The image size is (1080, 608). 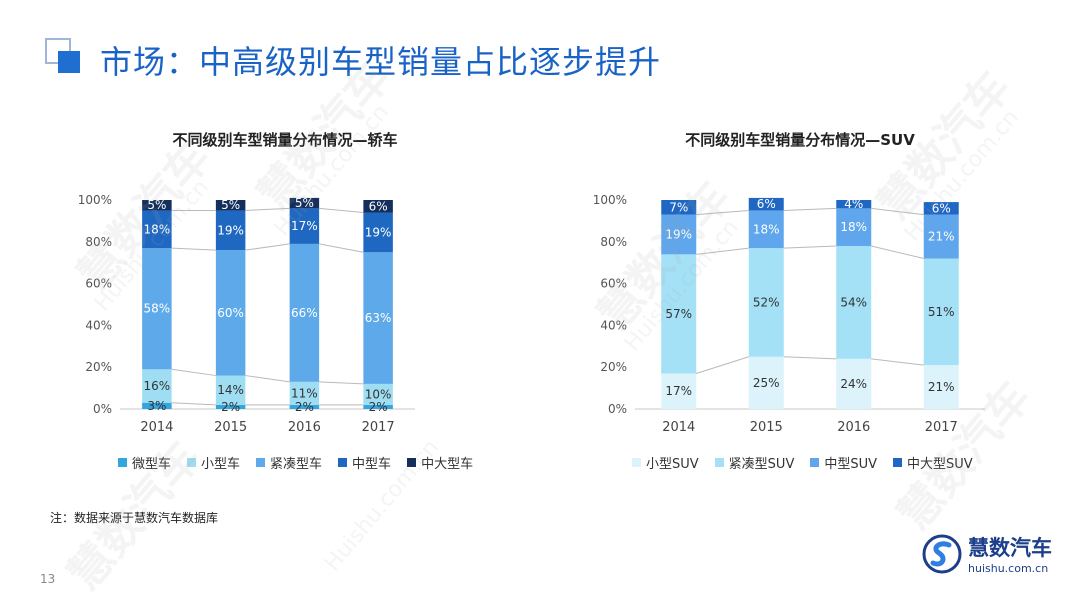 I want to click on chart-title: 不同级别车型销量分布情况—SUV, so click(x=800, y=140).